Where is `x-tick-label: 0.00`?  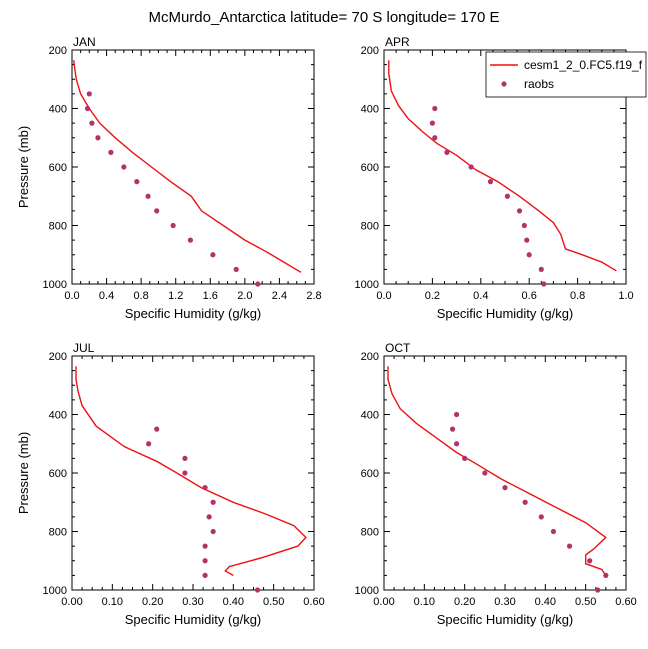
x-tick-label: 0.00 is located at coordinates (71, 602).